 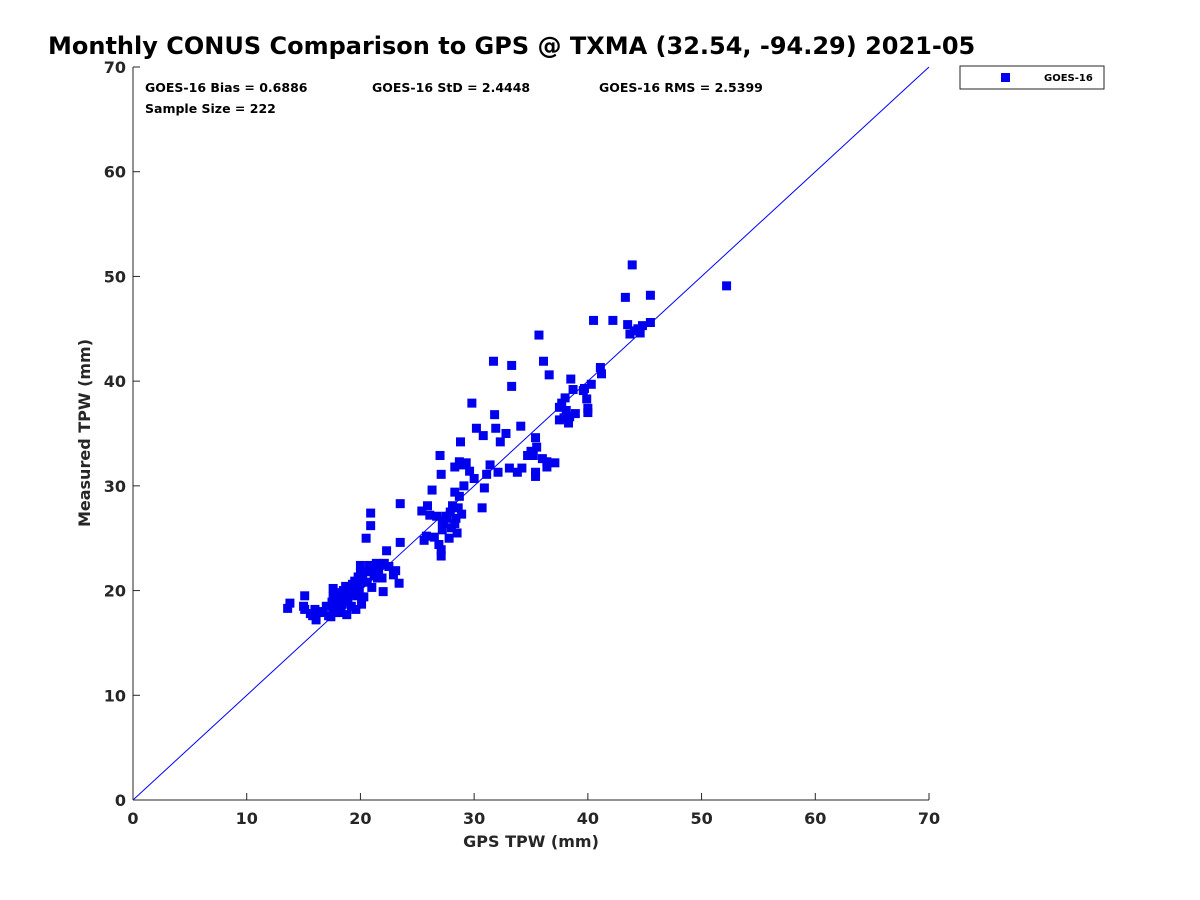 What do you see at coordinates (115, 486) in the screenshot?
I see `y-tick-label: 30` at bounding box center [115, 486].